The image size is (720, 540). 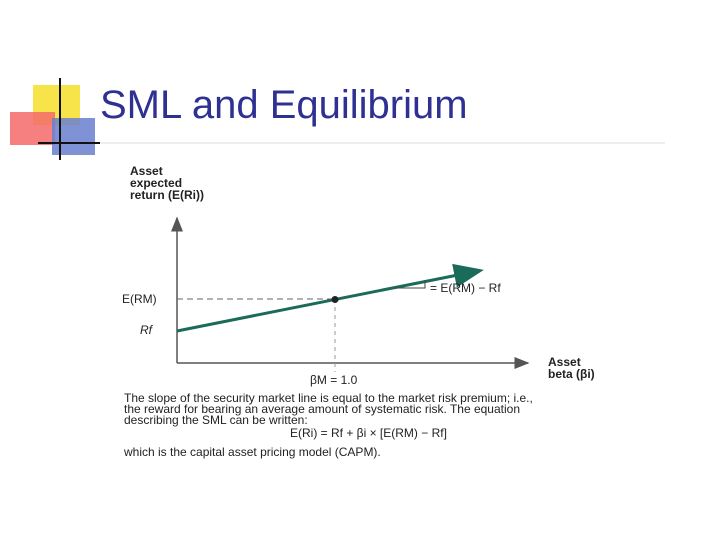 I want to click on slide-title: SML and Equilibrium, so click(x=284, y=105).